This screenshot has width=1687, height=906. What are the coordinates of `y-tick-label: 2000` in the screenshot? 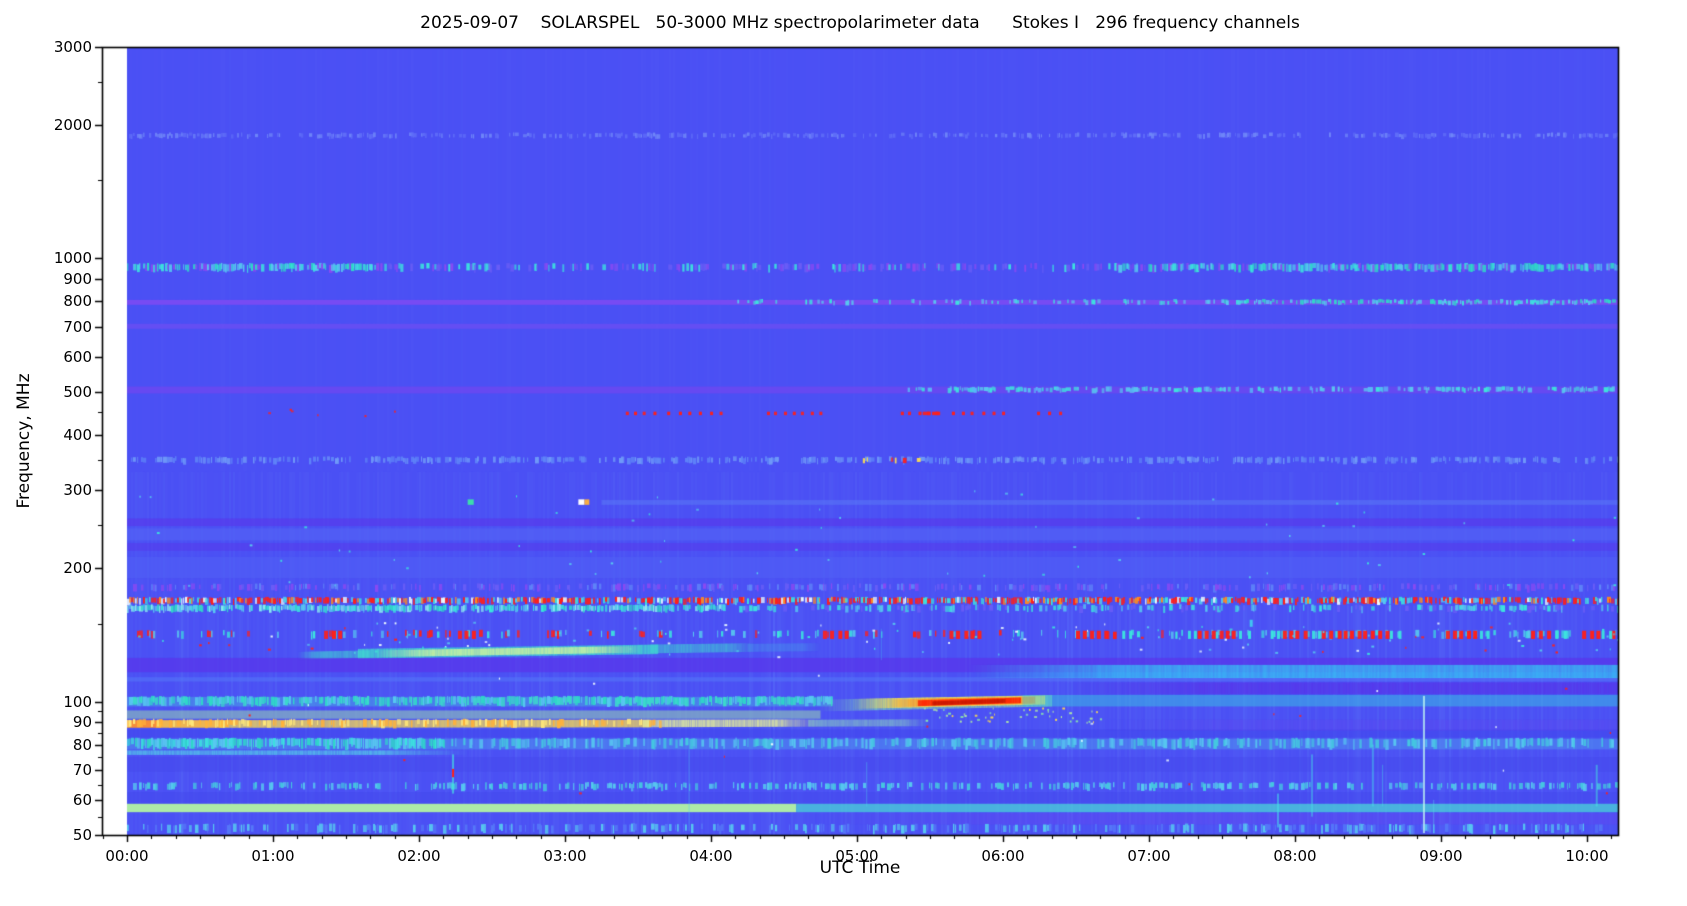 It's located at (72, 125).